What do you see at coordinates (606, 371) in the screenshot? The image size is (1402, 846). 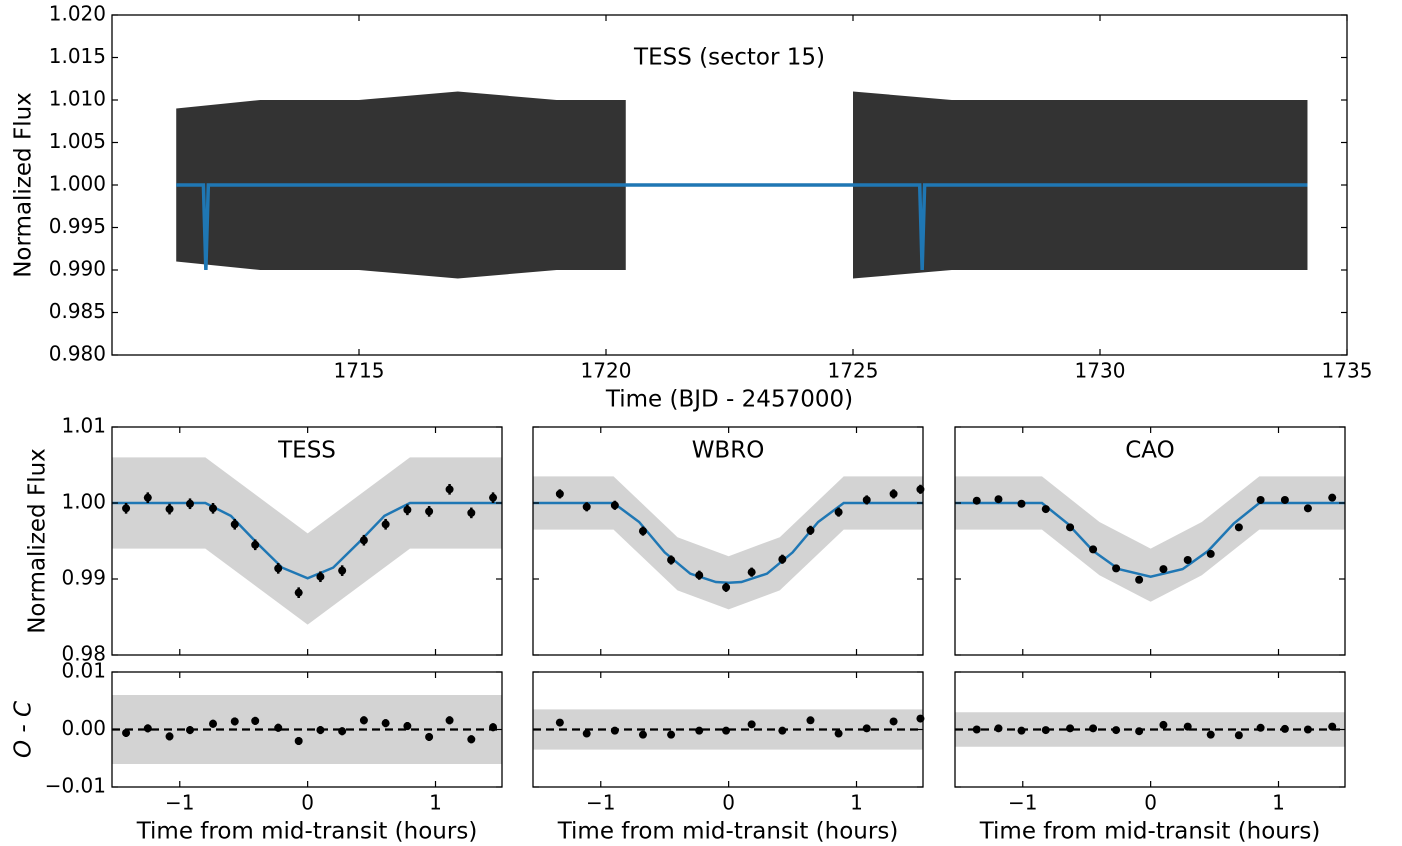 I see `x-tick-label: 1720` at bounding box center [606, 371].